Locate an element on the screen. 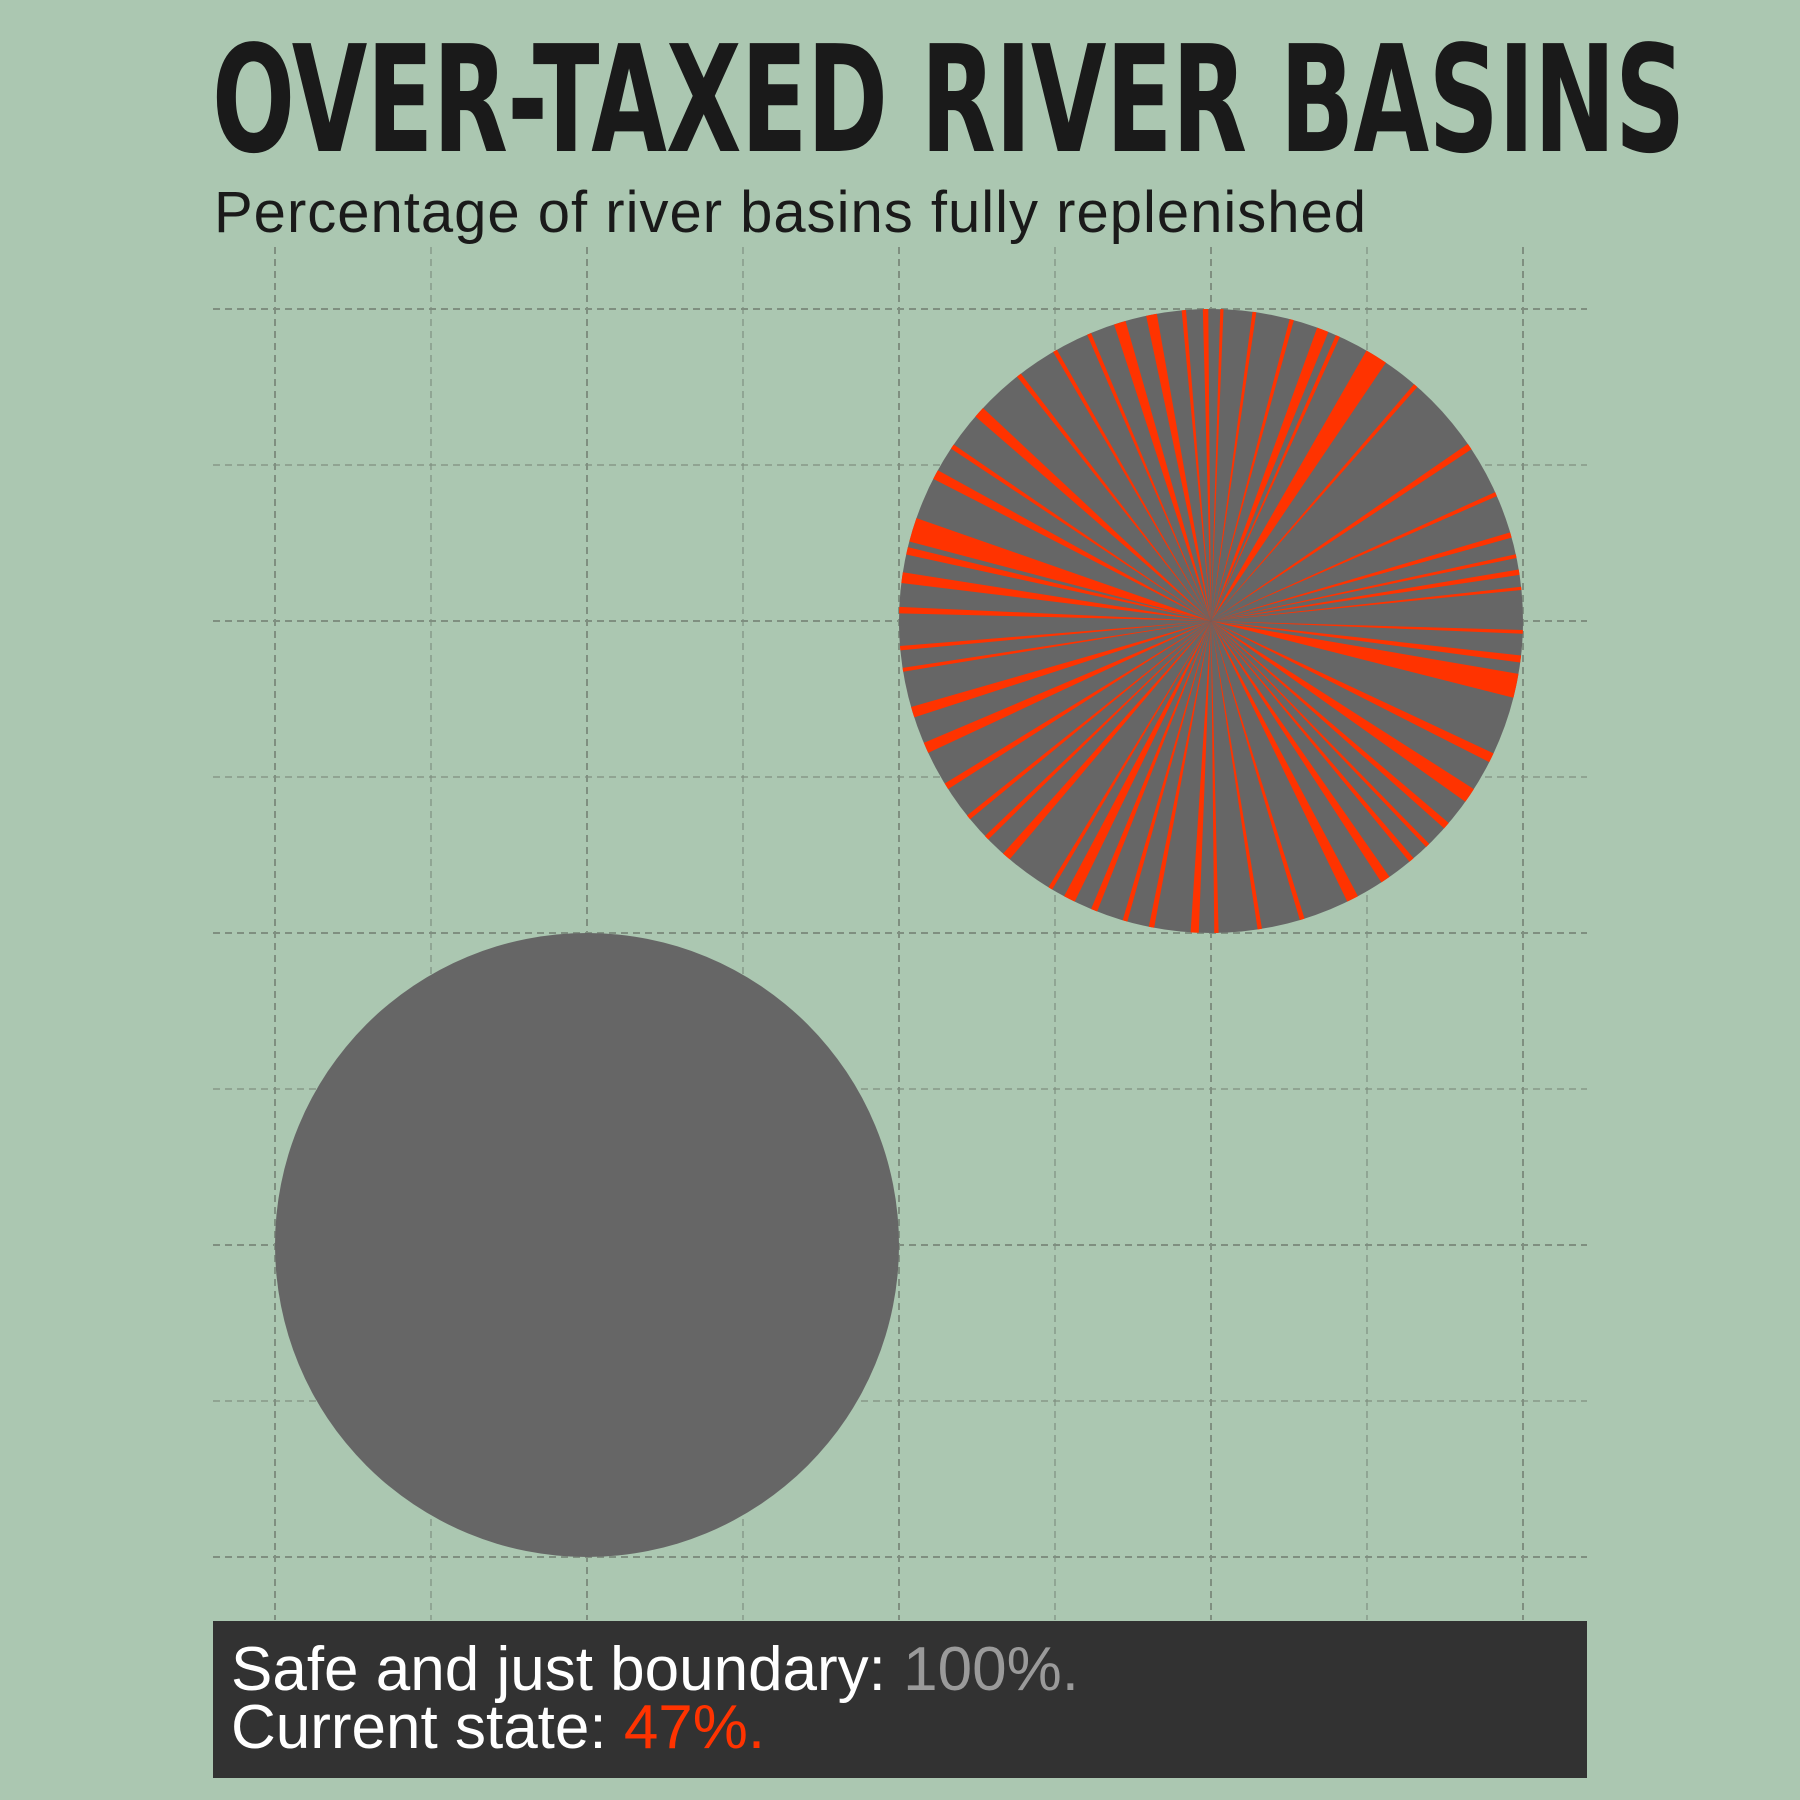  legend-current-line: Current state: 47%. is located at coordinates (498, 1728).